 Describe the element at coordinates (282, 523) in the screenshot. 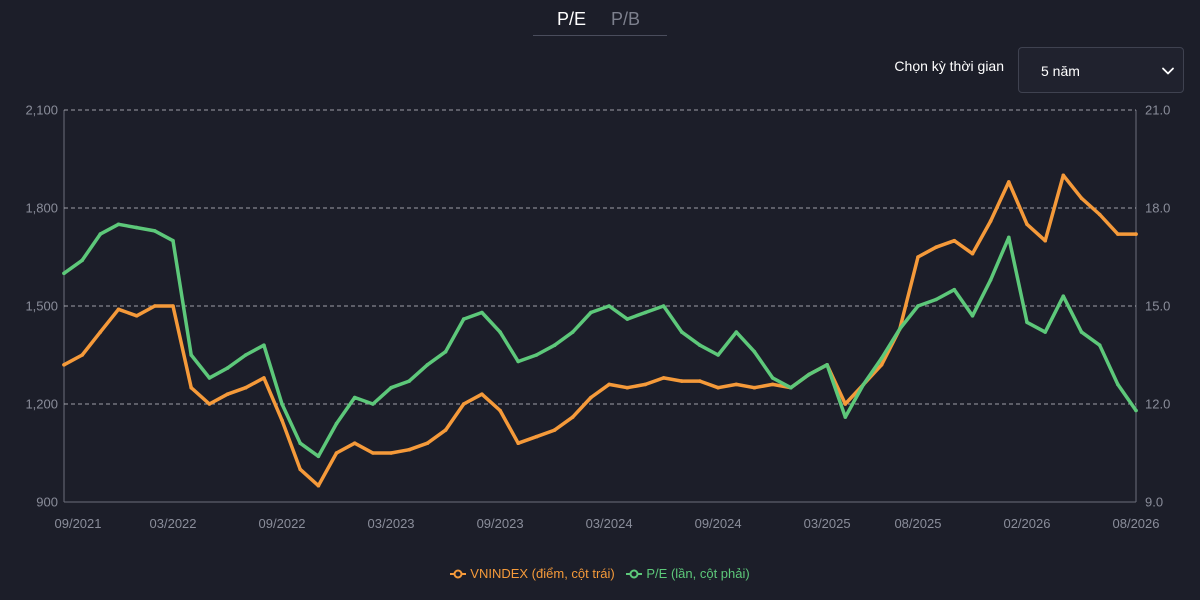

I see `x-axis-tick-label: 09/2022` at that location.